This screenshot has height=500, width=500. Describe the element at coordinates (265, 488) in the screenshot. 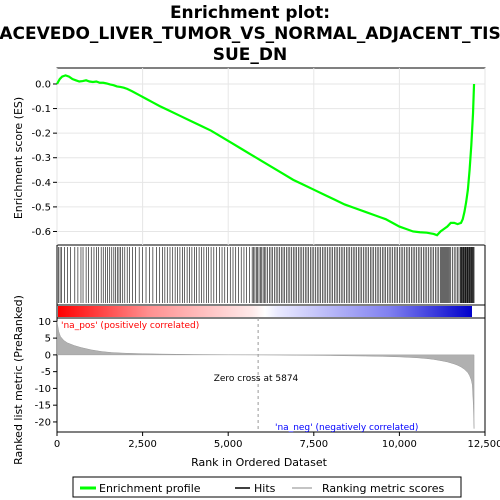

I see `legend-label-hits: Hits` at that location.